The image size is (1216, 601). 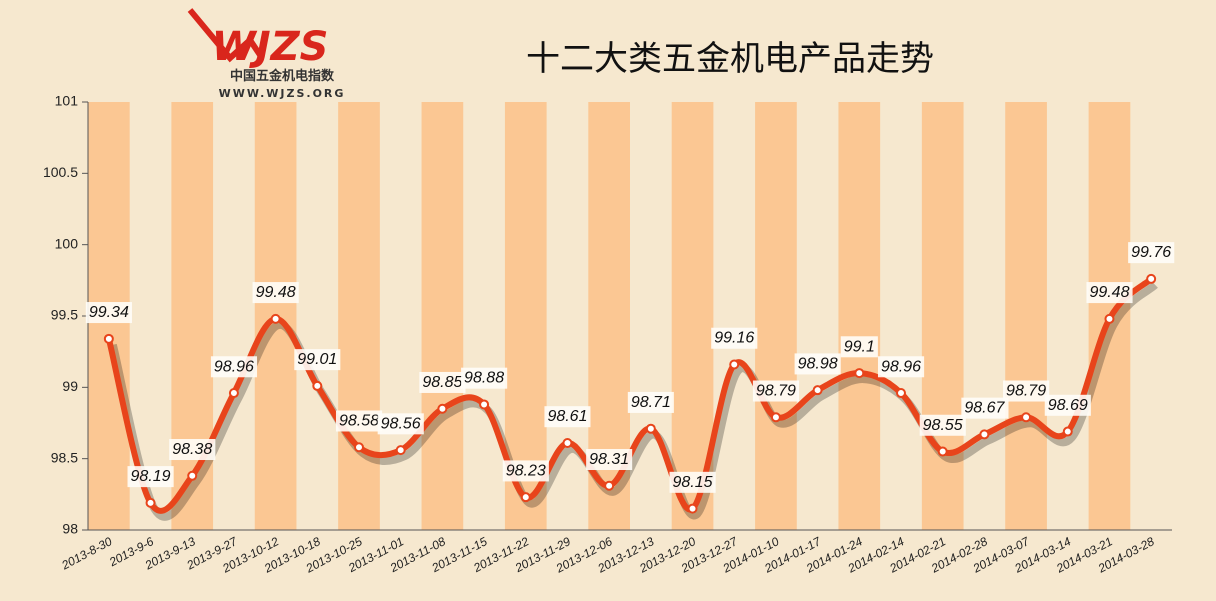 I want to click on y-tick-label: 99, so click(x=70, y=386).